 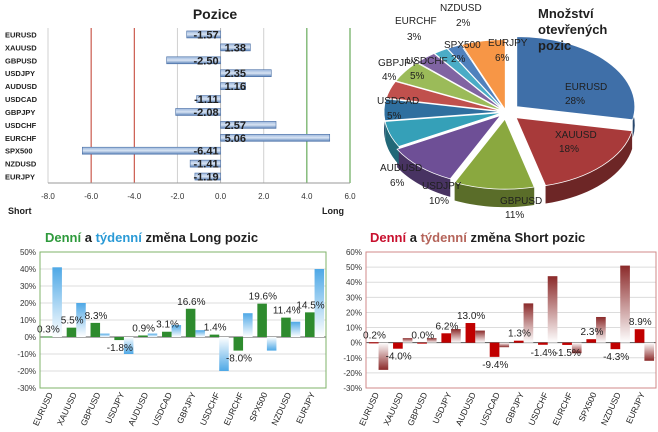 I want to click on category-label: EURCHF, so click(x=21, y=138).